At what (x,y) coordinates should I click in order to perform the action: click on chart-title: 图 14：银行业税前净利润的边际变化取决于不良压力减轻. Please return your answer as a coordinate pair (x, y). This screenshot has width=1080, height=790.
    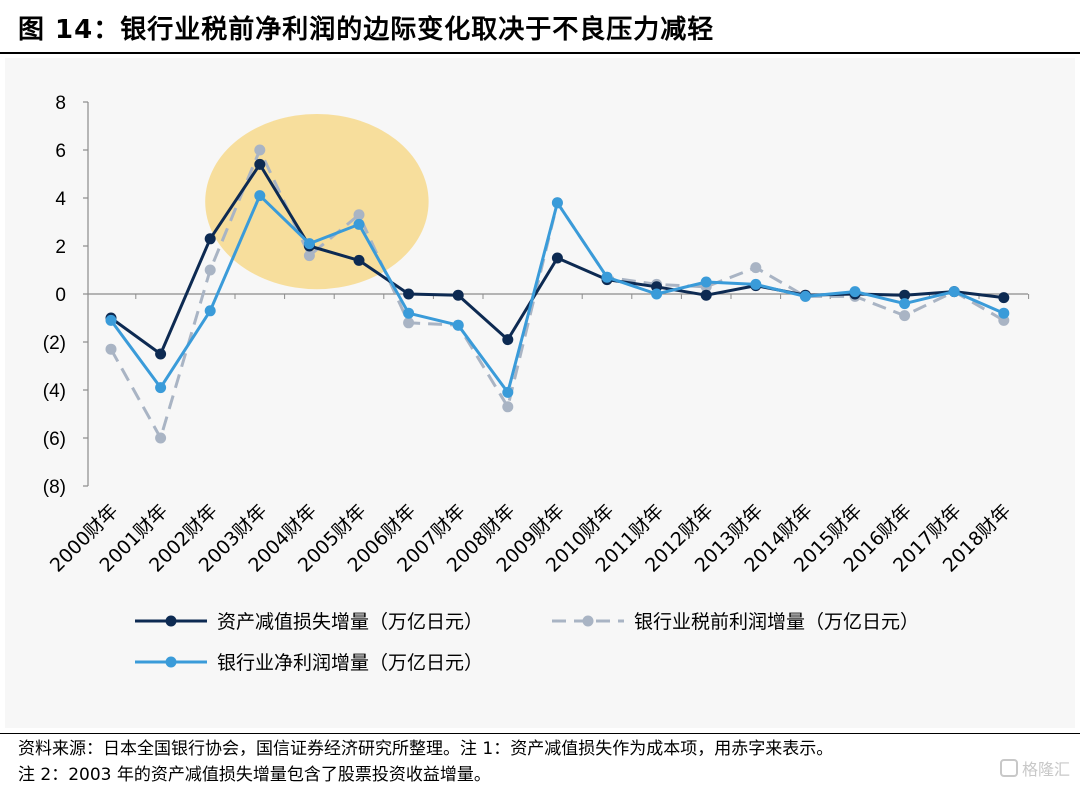
    Looking at the image, I should click on (366, 30).